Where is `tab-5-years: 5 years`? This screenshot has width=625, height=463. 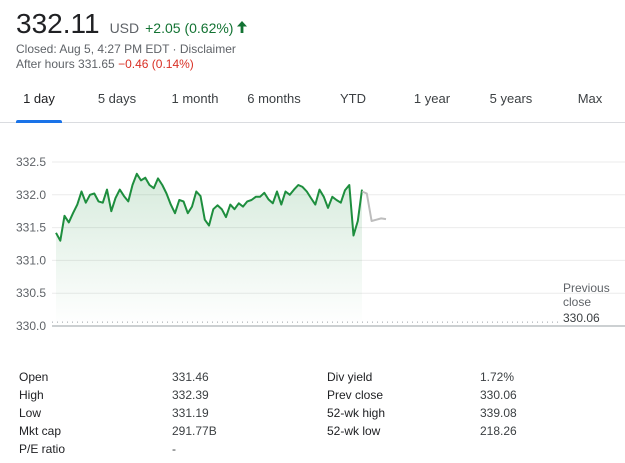 tab-5-years: 5 years is located at coordinates (511, 98).